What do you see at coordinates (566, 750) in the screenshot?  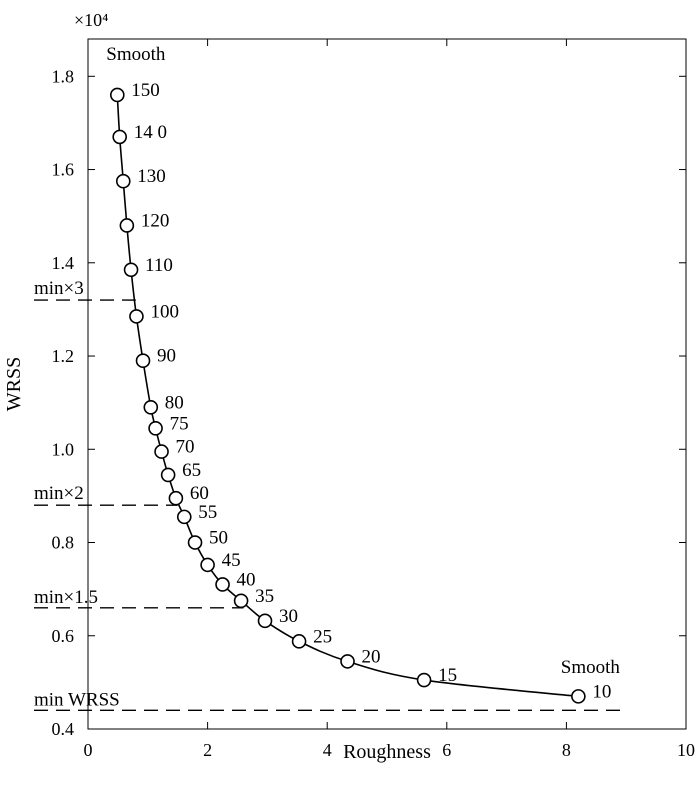 I see `x-tick-label: 8` at bounding box center [566, 750].